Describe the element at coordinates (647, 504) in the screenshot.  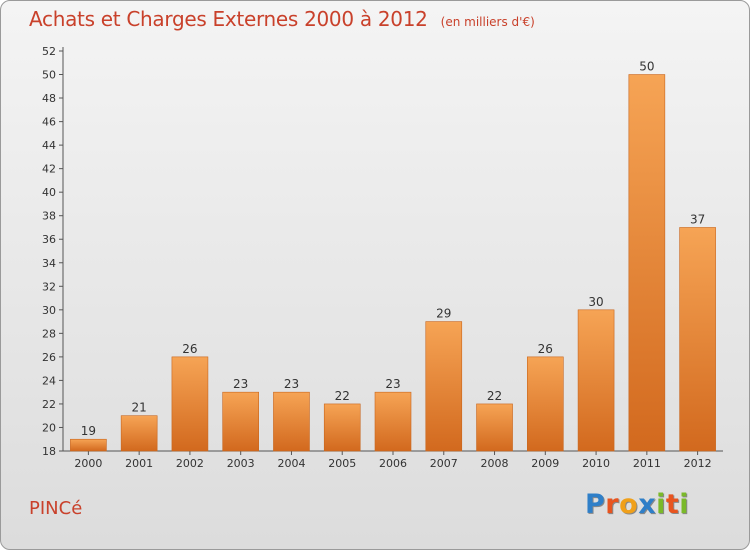
I see `logo-letter: x` at that location.